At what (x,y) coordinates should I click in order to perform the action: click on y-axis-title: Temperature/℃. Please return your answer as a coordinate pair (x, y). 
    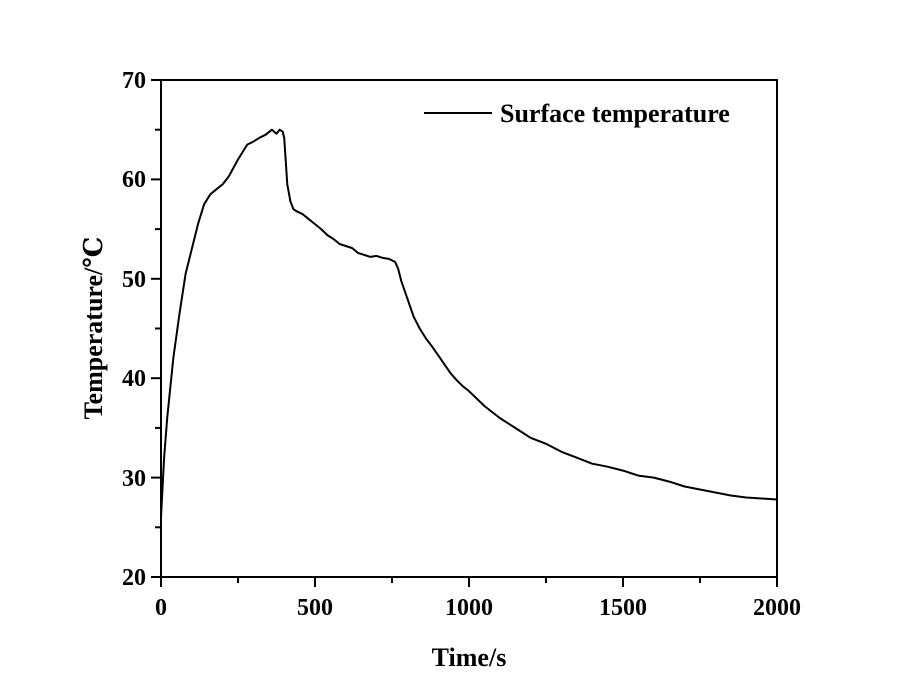
    Looking at the image, I should click on (93, 328).